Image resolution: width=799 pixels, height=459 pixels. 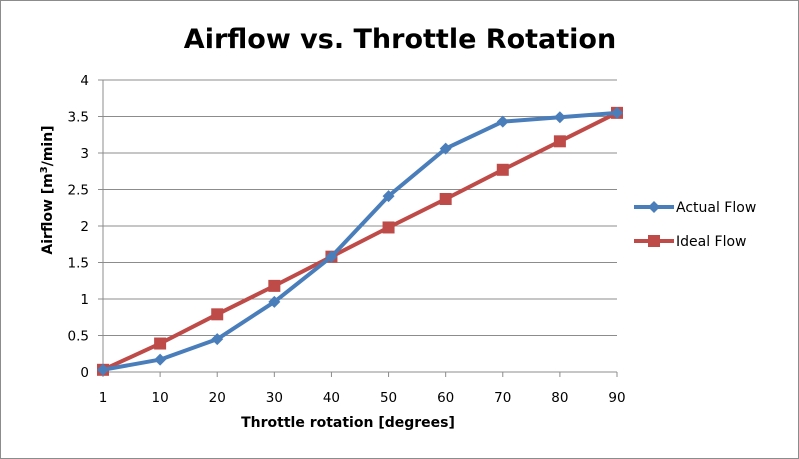 I want to click on x-tick-label: 30, so click(x=274, y=398).